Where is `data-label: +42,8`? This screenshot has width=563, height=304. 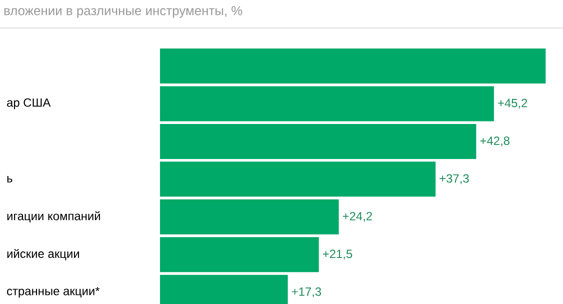 data-label: +42,8 is located at coordinates (495, 141).